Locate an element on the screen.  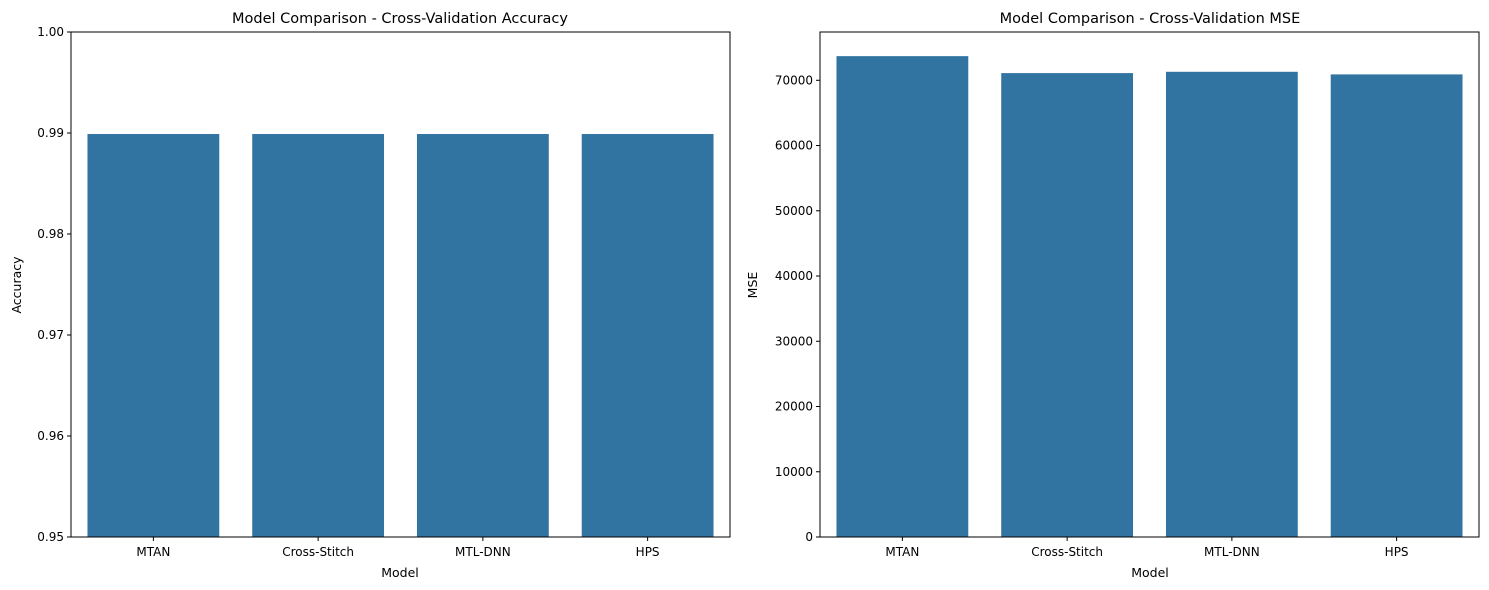
accuracy-y-tick-label: 0.96 is located at coordinates (50, 436).